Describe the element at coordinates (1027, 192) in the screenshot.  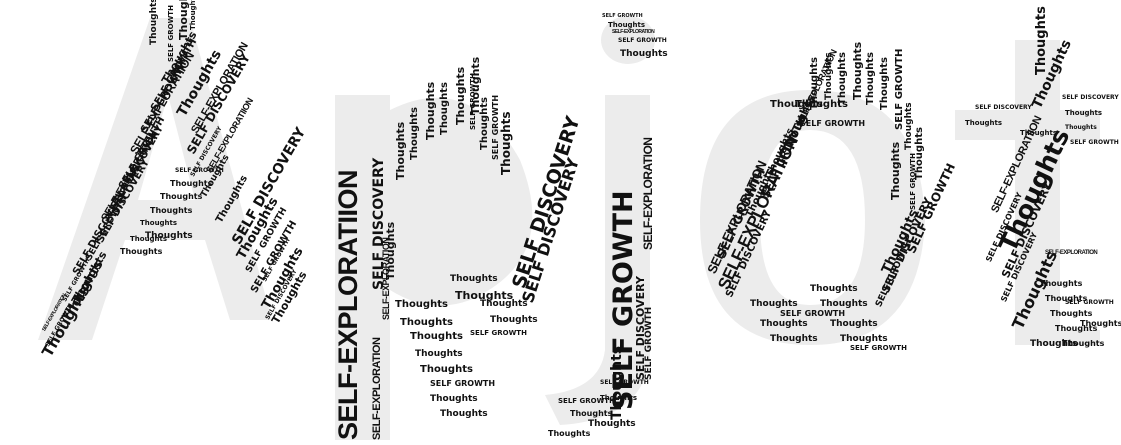
I see `letter-t-shape` at that location.